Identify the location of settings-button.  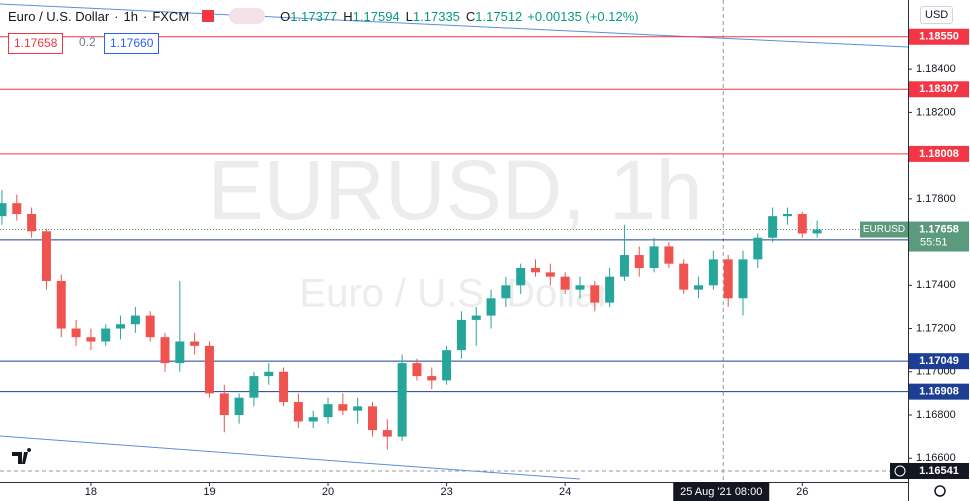
(940, 491).